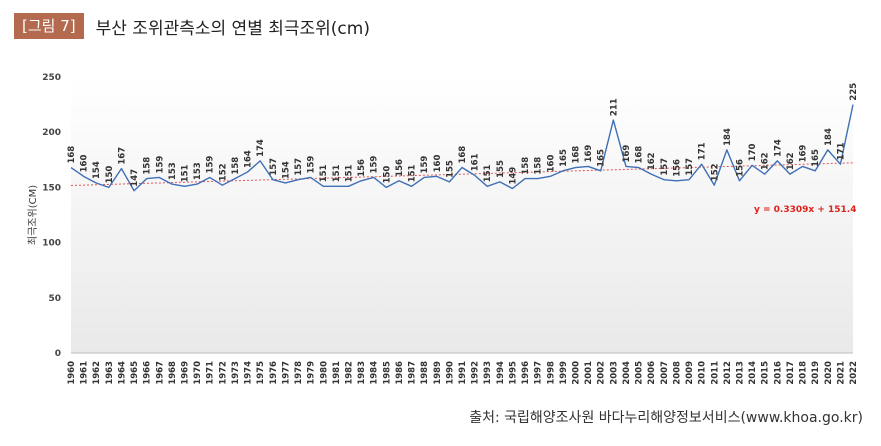 This screenshot has width=881, height=446. What do you see at coordinates (854, 92) in the screenshot?
I see `data-label: 225` at bounding box center [854, 92].